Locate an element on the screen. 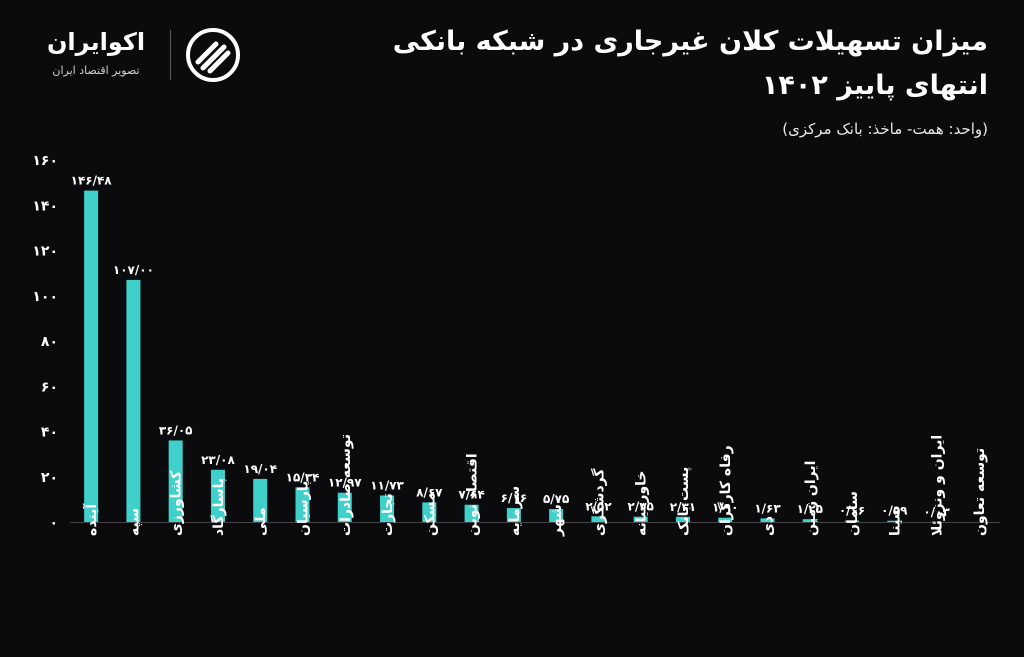 The width and height of the screenshot is (1024, 657). brand-tagline: تصویر اقتصاد ایران is located at coordinates (96, 70).